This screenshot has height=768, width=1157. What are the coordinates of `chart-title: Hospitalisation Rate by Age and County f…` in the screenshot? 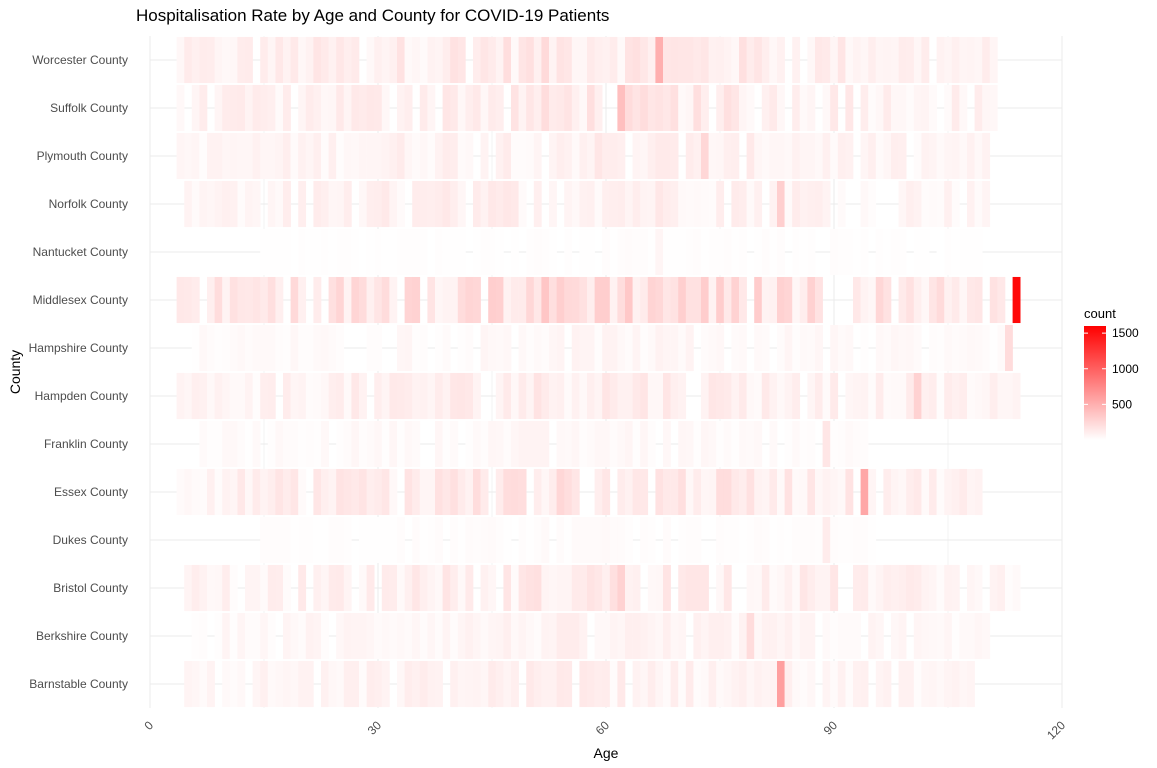 It's located at (373, 15).